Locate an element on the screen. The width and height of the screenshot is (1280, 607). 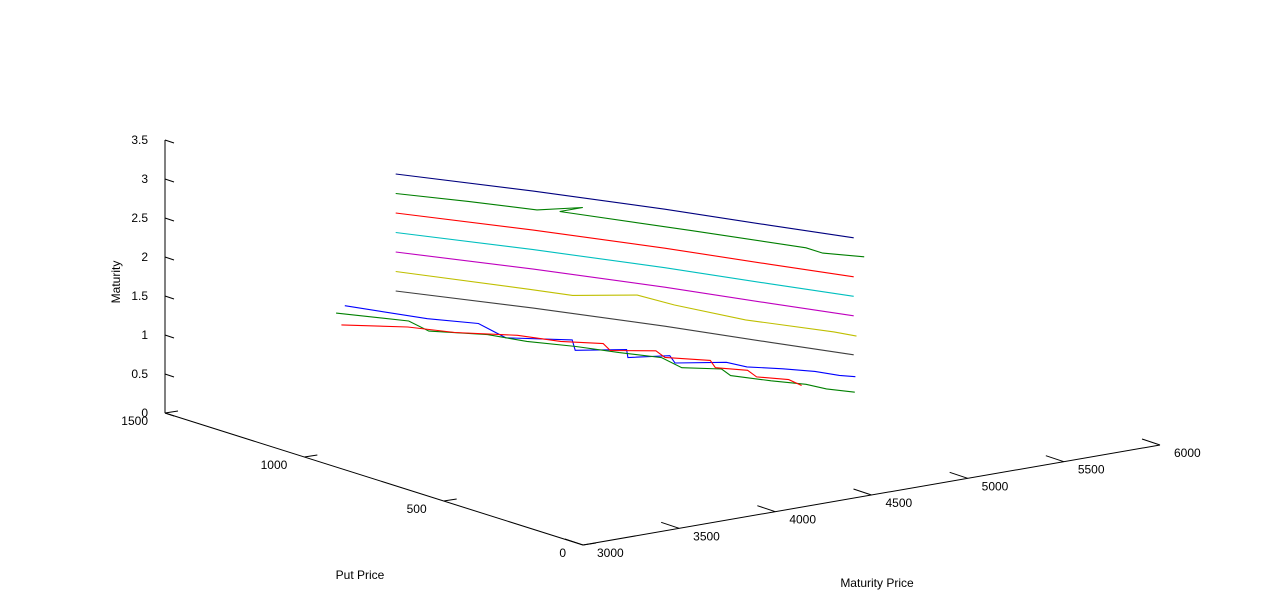
z-axis-label: Maturity is located at coordinates (116, 282).